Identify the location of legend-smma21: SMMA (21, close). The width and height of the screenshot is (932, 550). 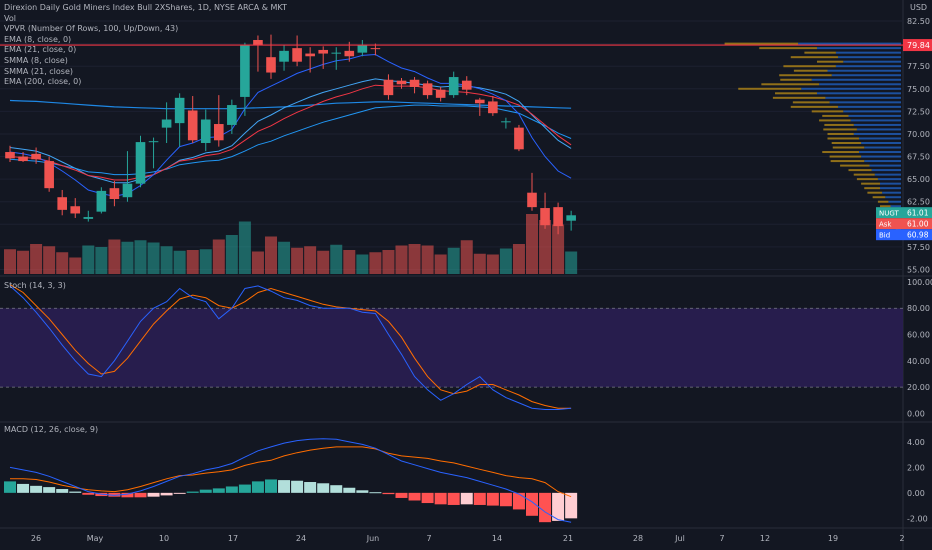
(39, 71).